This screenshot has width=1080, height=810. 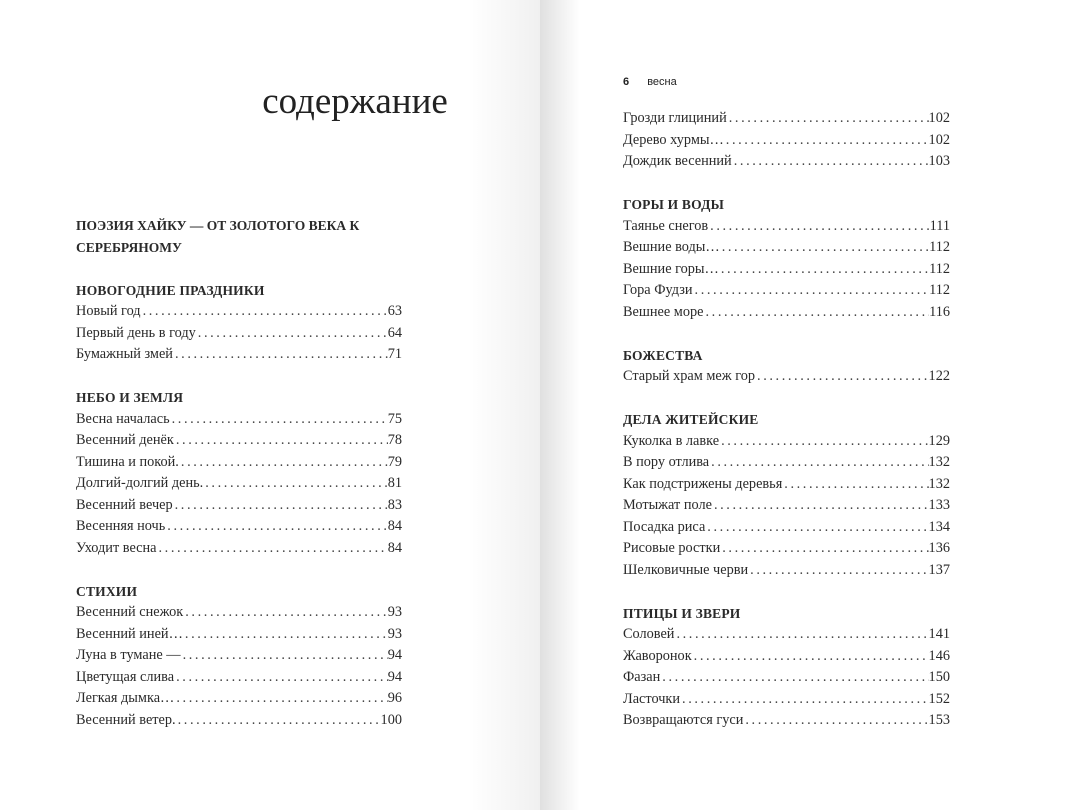 I want to click on toc-entry: Соловей 141, so click(x=786, y=635).